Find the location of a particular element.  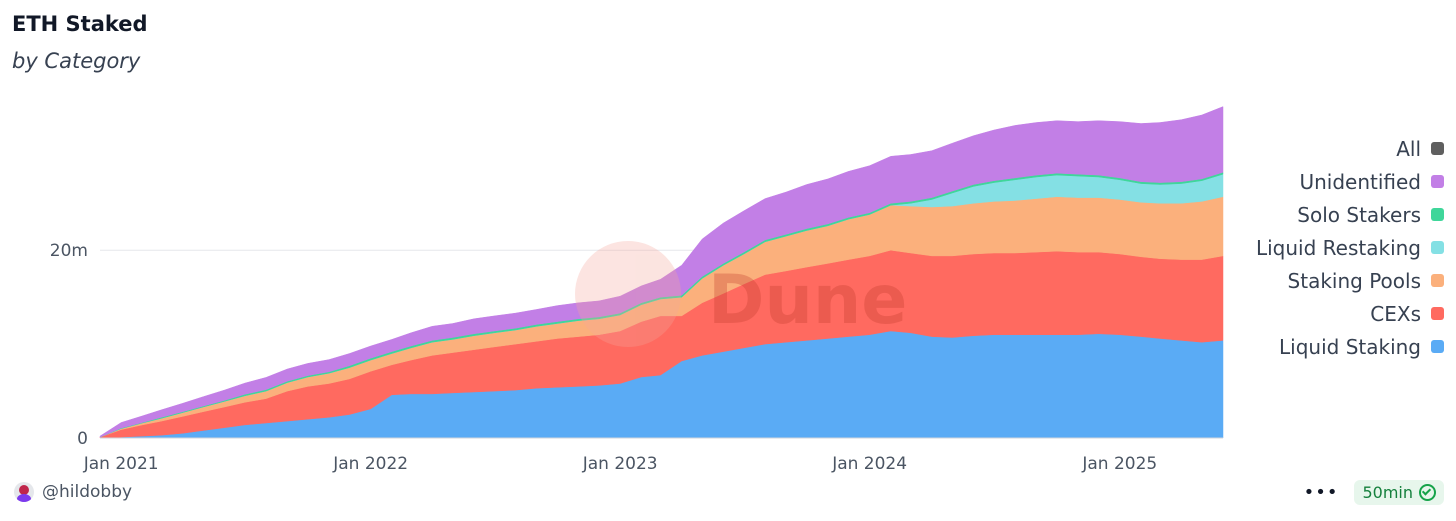

check-circle-icon is located at coordinates (1427, 492).